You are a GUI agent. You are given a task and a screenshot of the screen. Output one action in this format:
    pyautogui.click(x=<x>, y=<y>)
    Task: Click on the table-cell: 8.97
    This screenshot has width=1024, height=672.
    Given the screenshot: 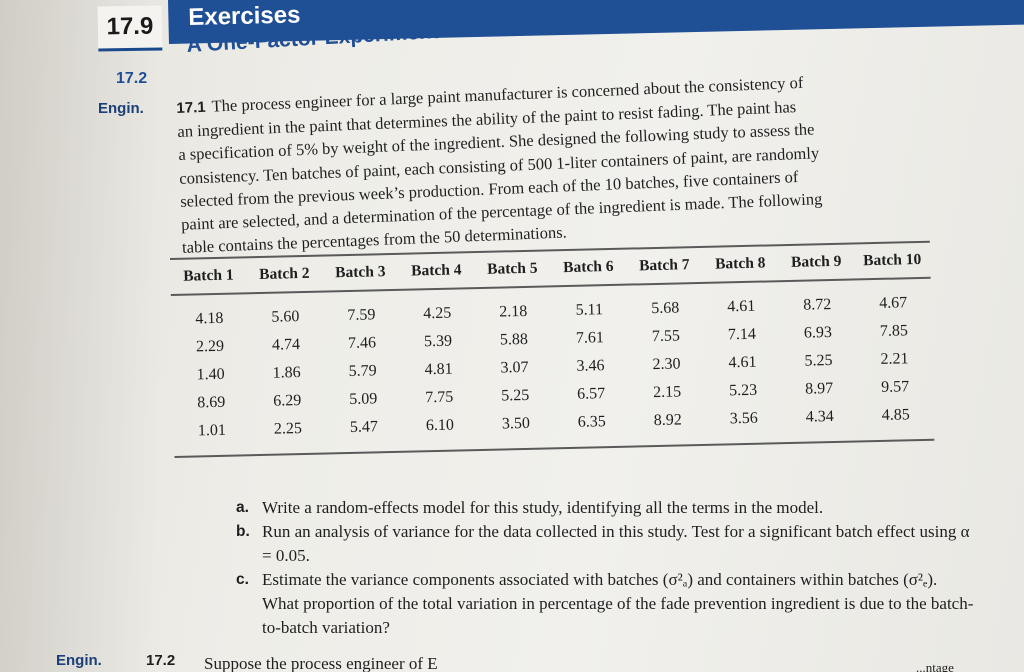 What is the action you would take?
    pyautogui.click(x=819, y=388)
    